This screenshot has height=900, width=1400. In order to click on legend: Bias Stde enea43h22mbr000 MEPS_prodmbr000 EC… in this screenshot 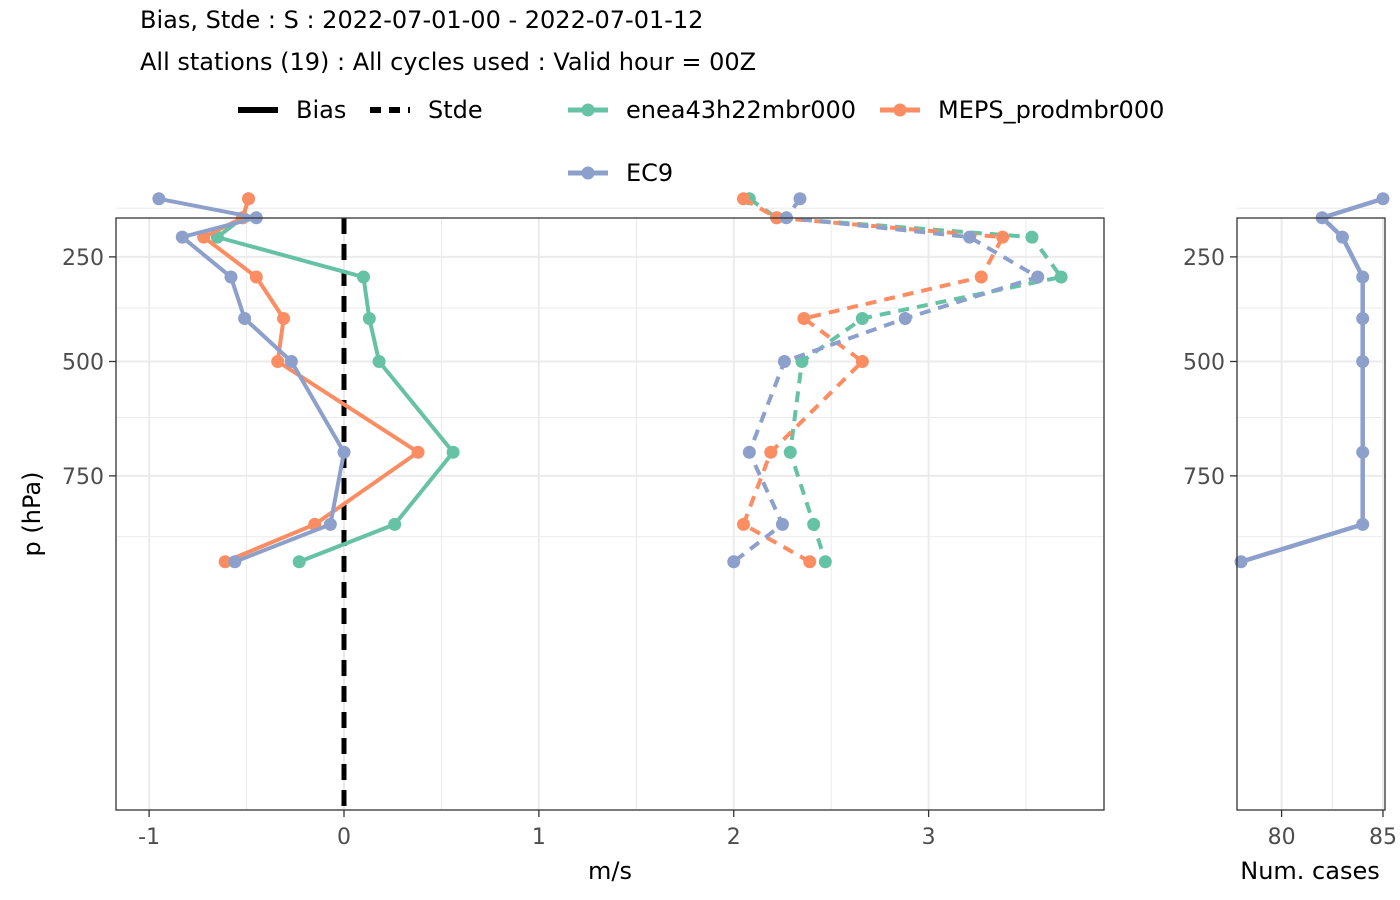, I will do `click(701, 141)`.